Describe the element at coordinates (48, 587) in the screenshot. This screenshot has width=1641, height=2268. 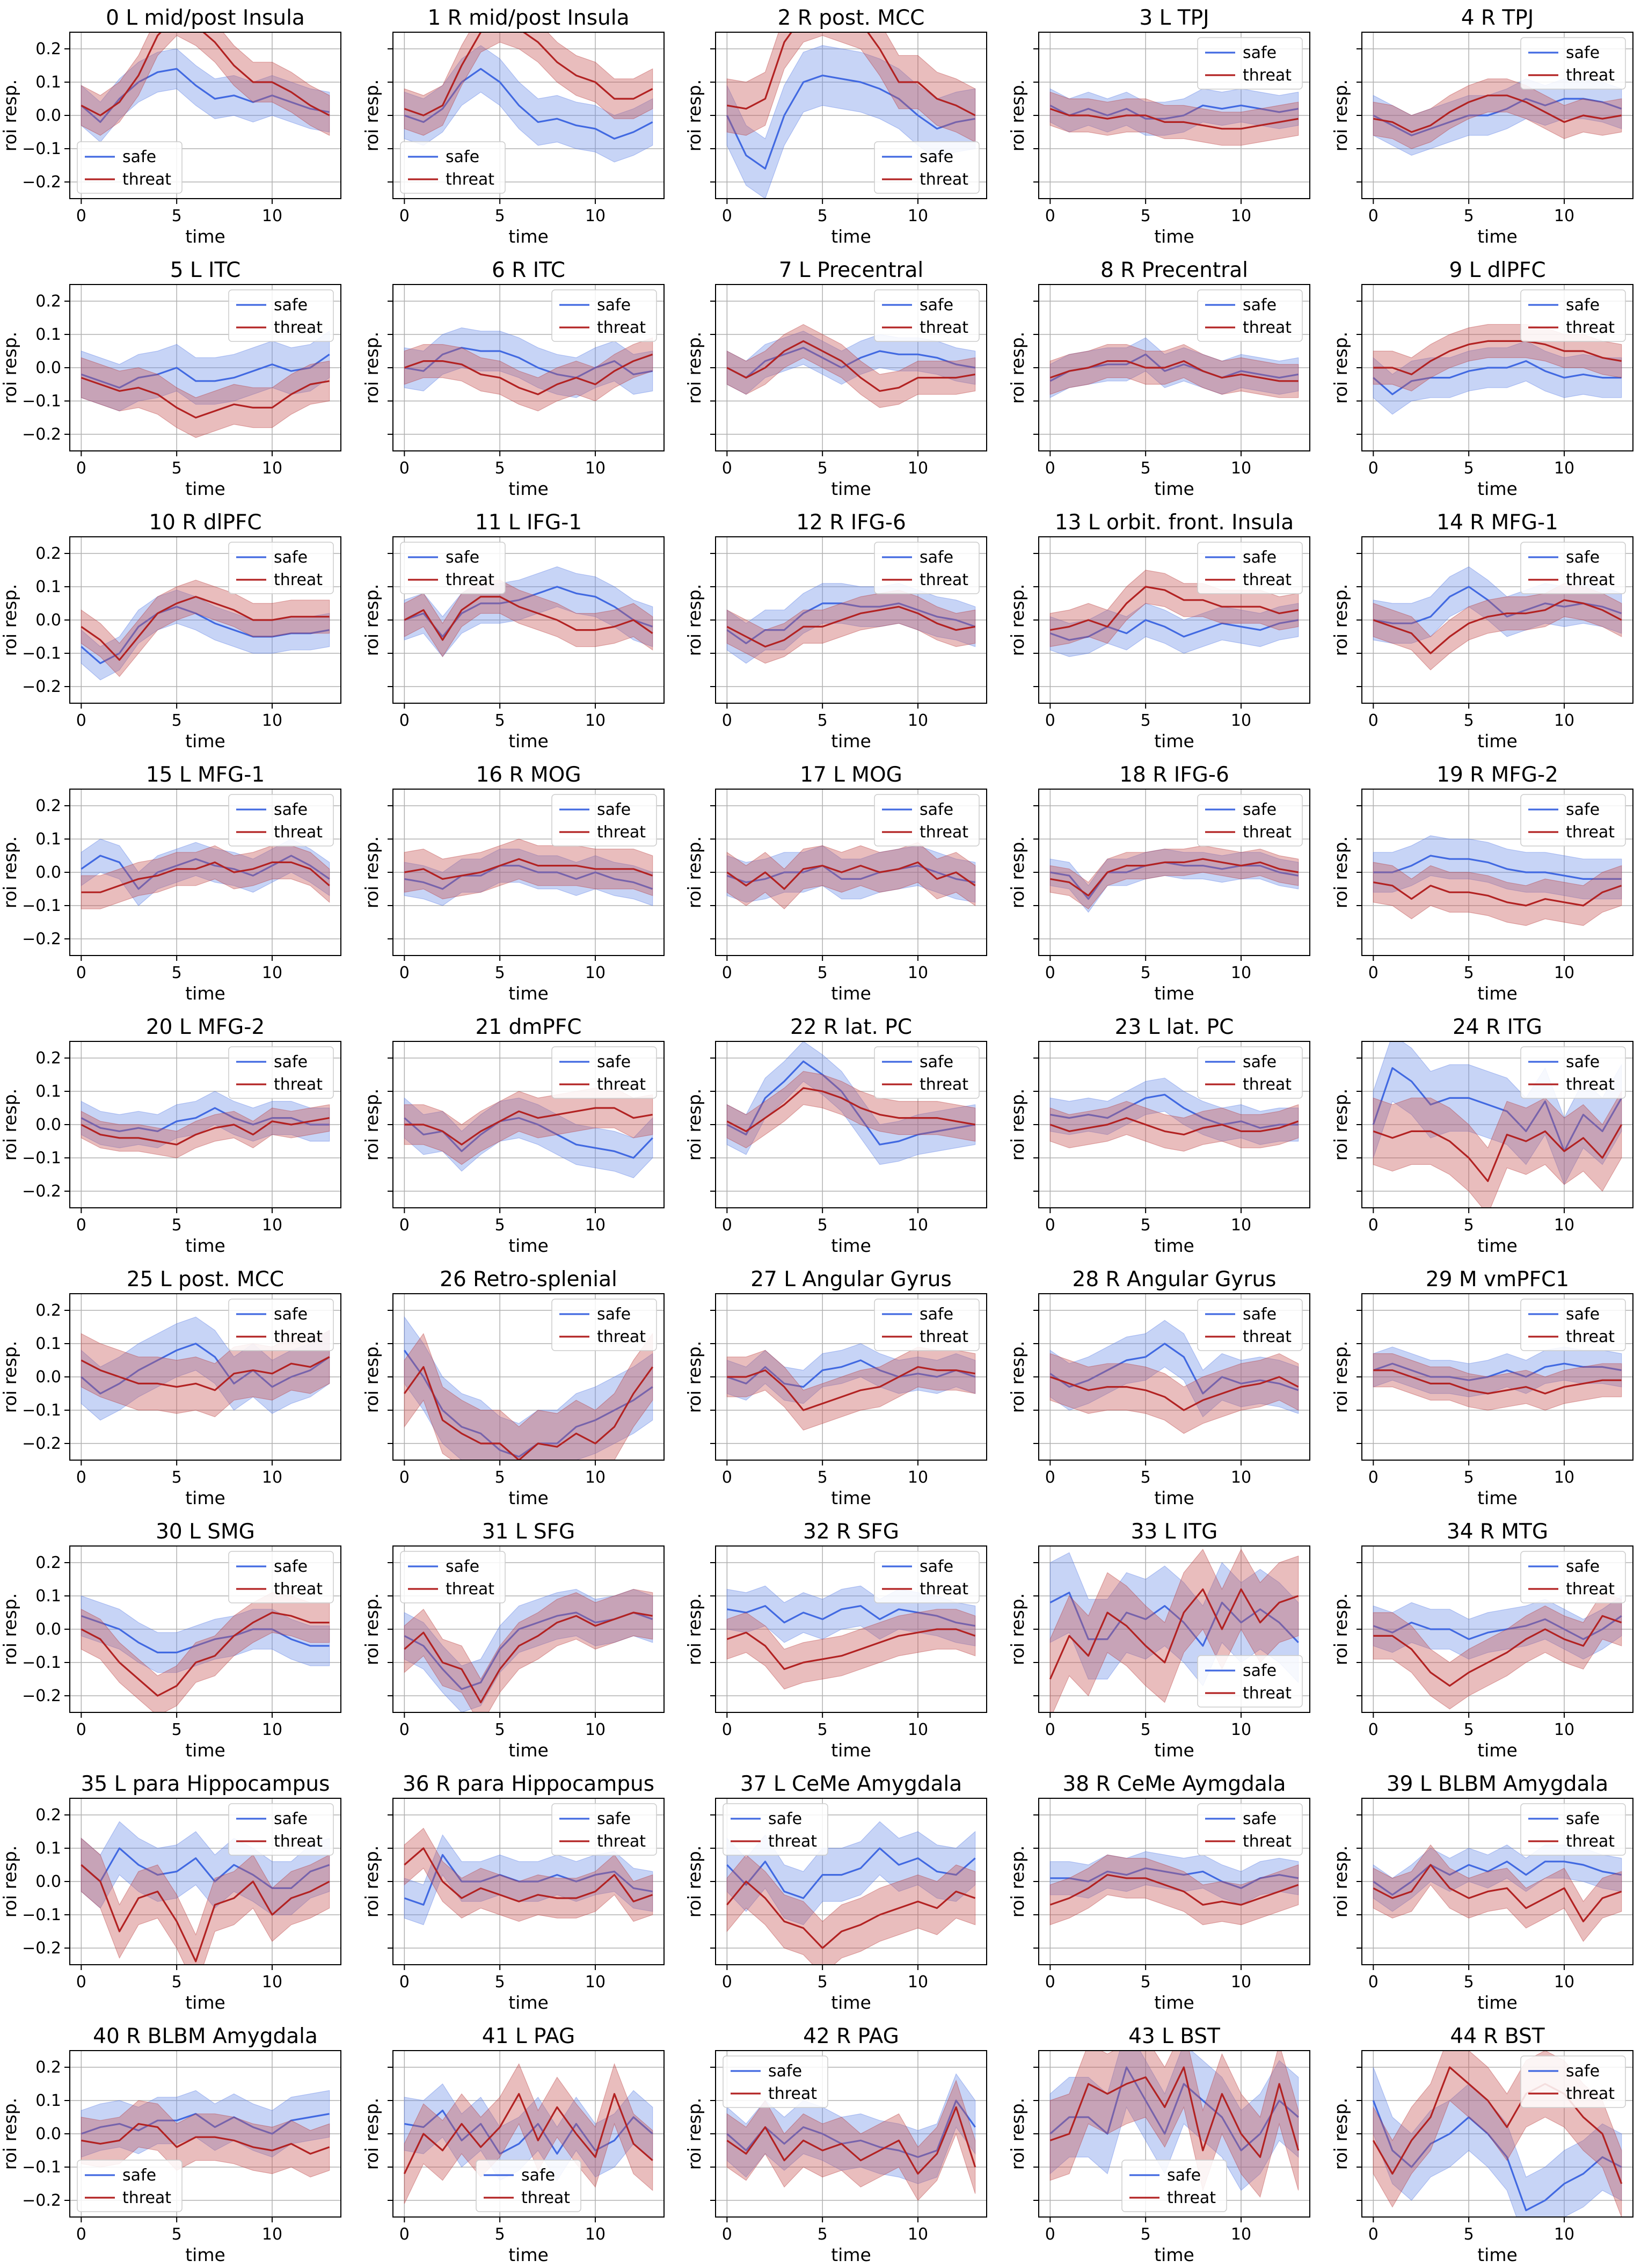
I see `y-tick-label: 0.1` at that location.